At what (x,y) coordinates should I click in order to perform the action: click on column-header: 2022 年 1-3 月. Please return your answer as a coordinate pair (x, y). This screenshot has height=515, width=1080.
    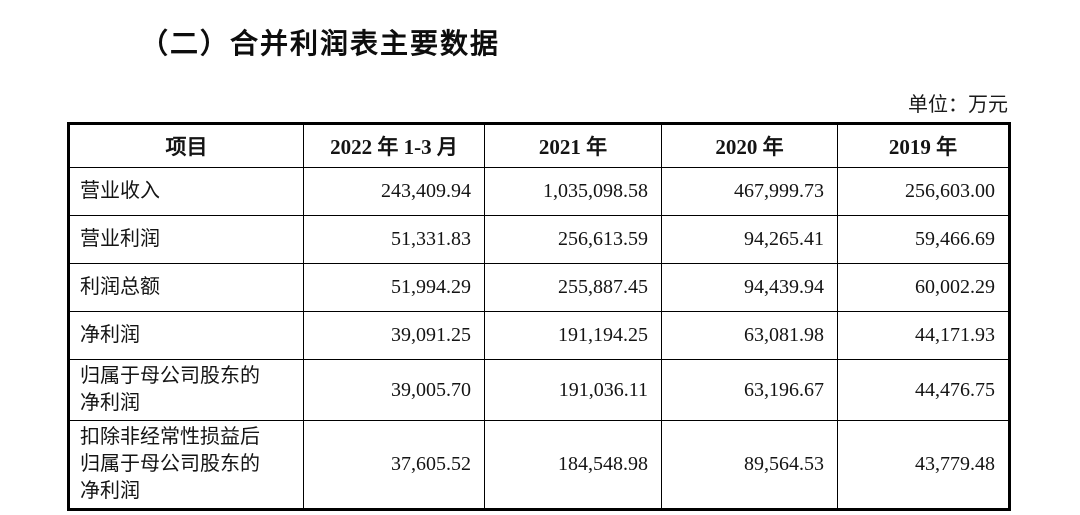
    Looking at the image, I should click on (394, 145).